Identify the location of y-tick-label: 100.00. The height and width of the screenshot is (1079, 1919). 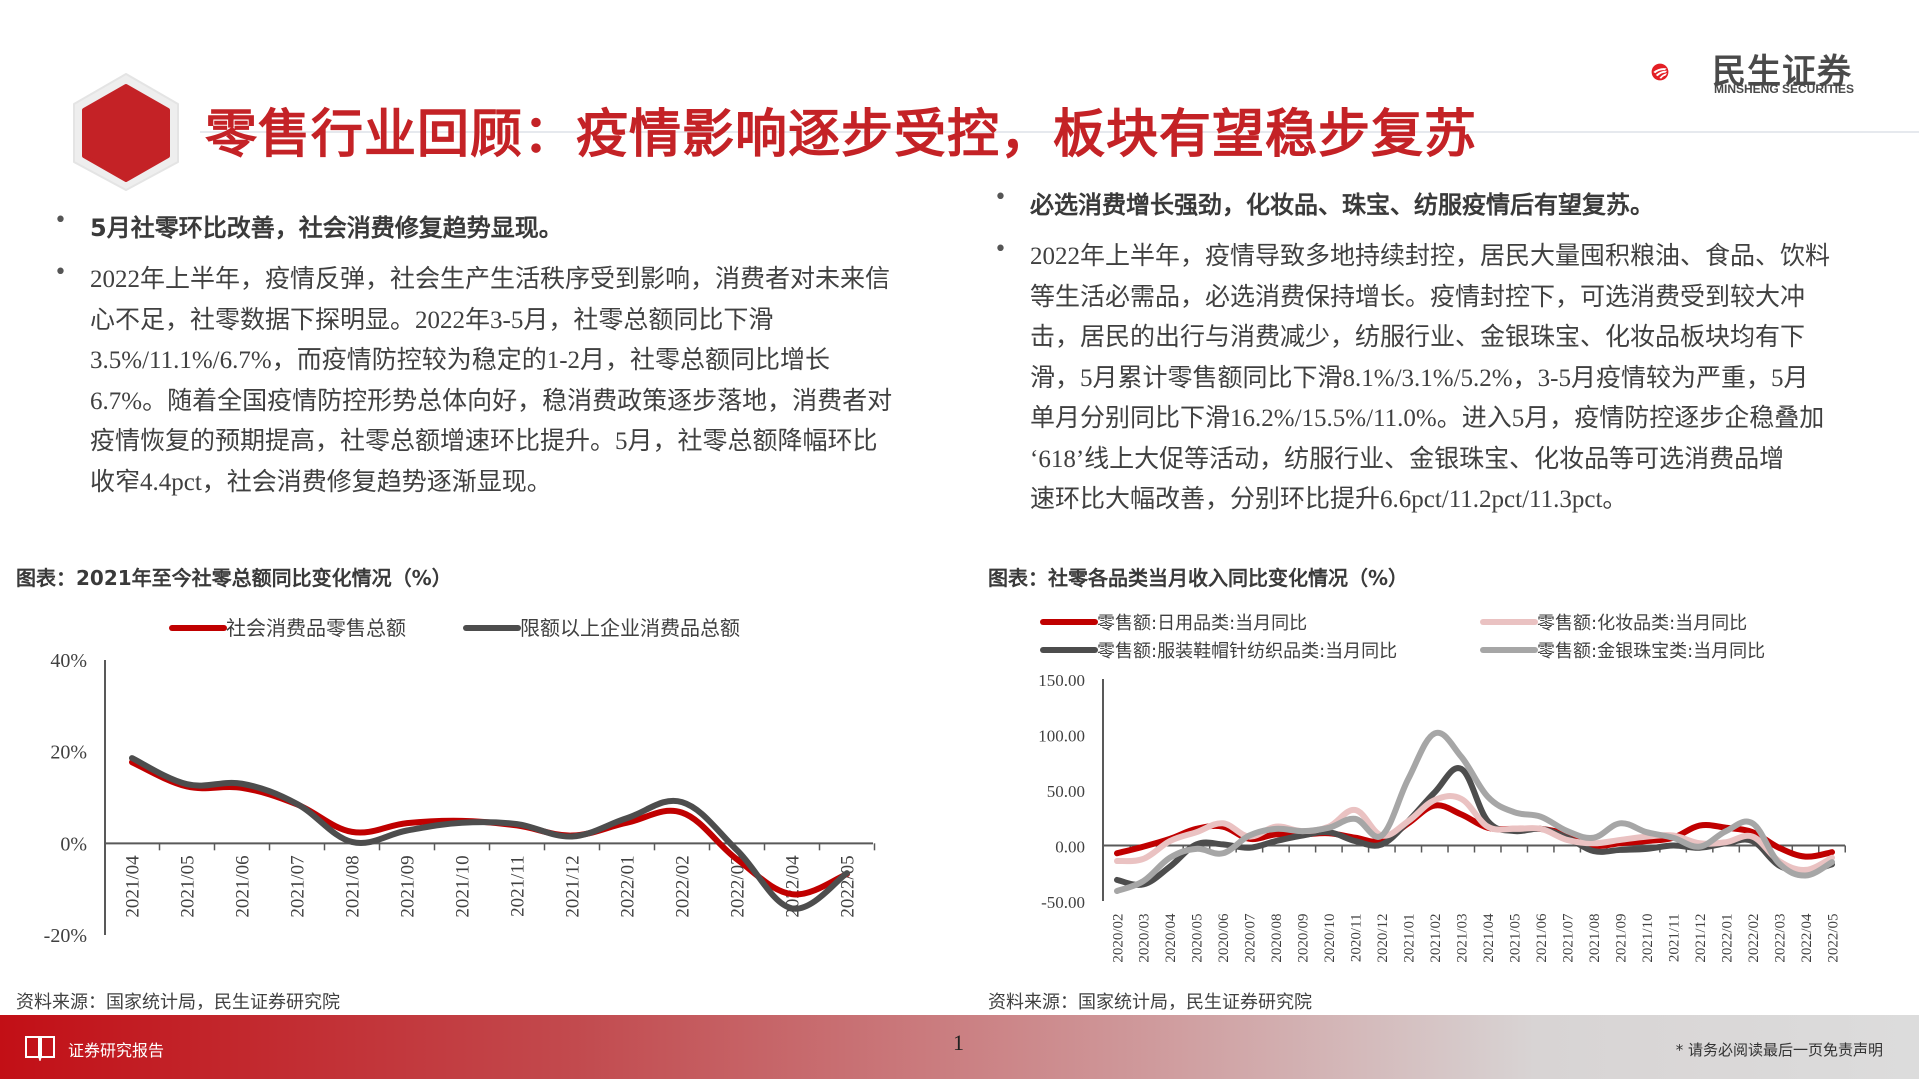
(1061, 736).